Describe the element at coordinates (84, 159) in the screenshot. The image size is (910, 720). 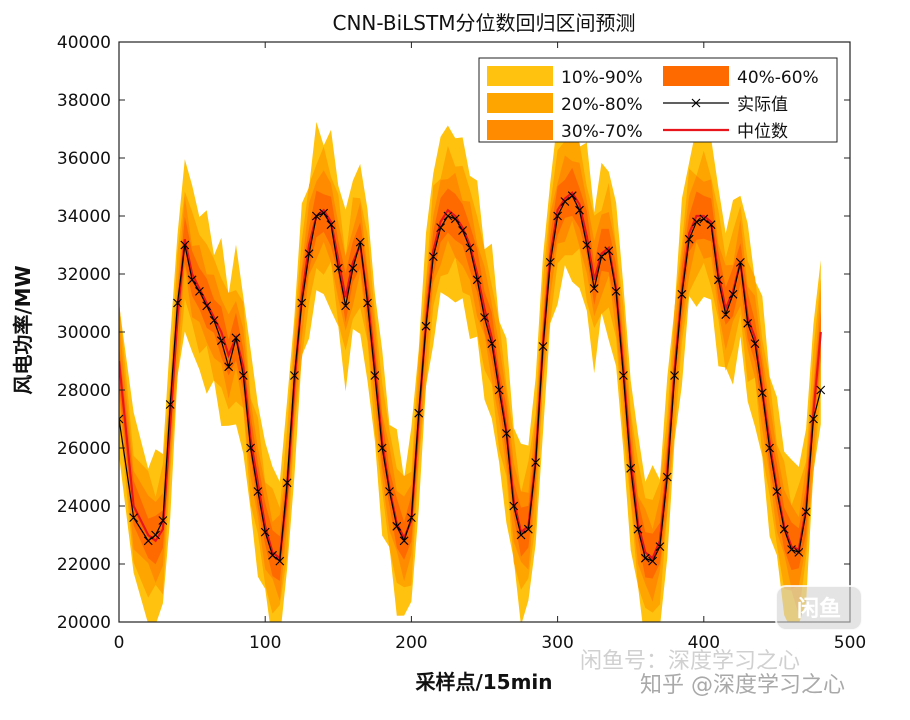
I see `y-tick-label: 36000` at that location.